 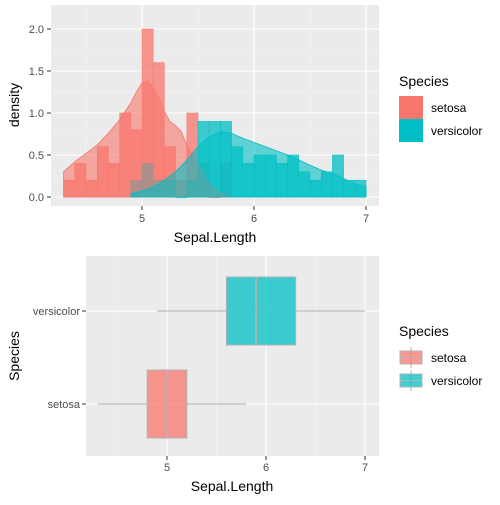 What do you see at coordinates (36, 156) in the screenshot?
I see `y-tick-label: 0.5` at bounding box center [36, 156].